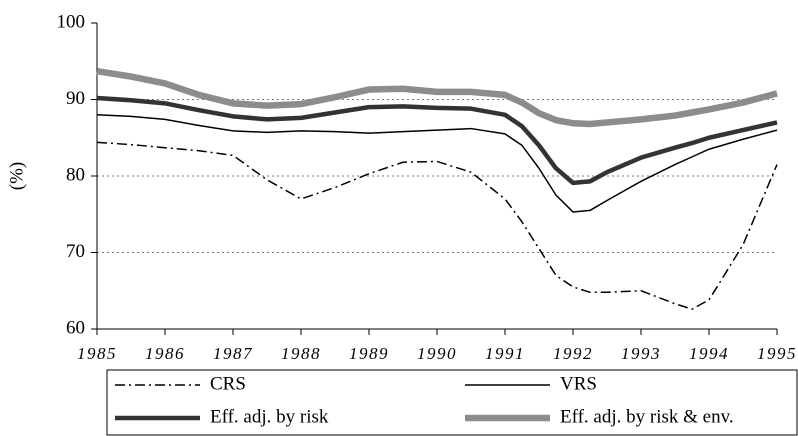 Image resolution: width=798 pixels, height=436 pixels. I want to click on x-tick-label: 1994, so click(709, 353).